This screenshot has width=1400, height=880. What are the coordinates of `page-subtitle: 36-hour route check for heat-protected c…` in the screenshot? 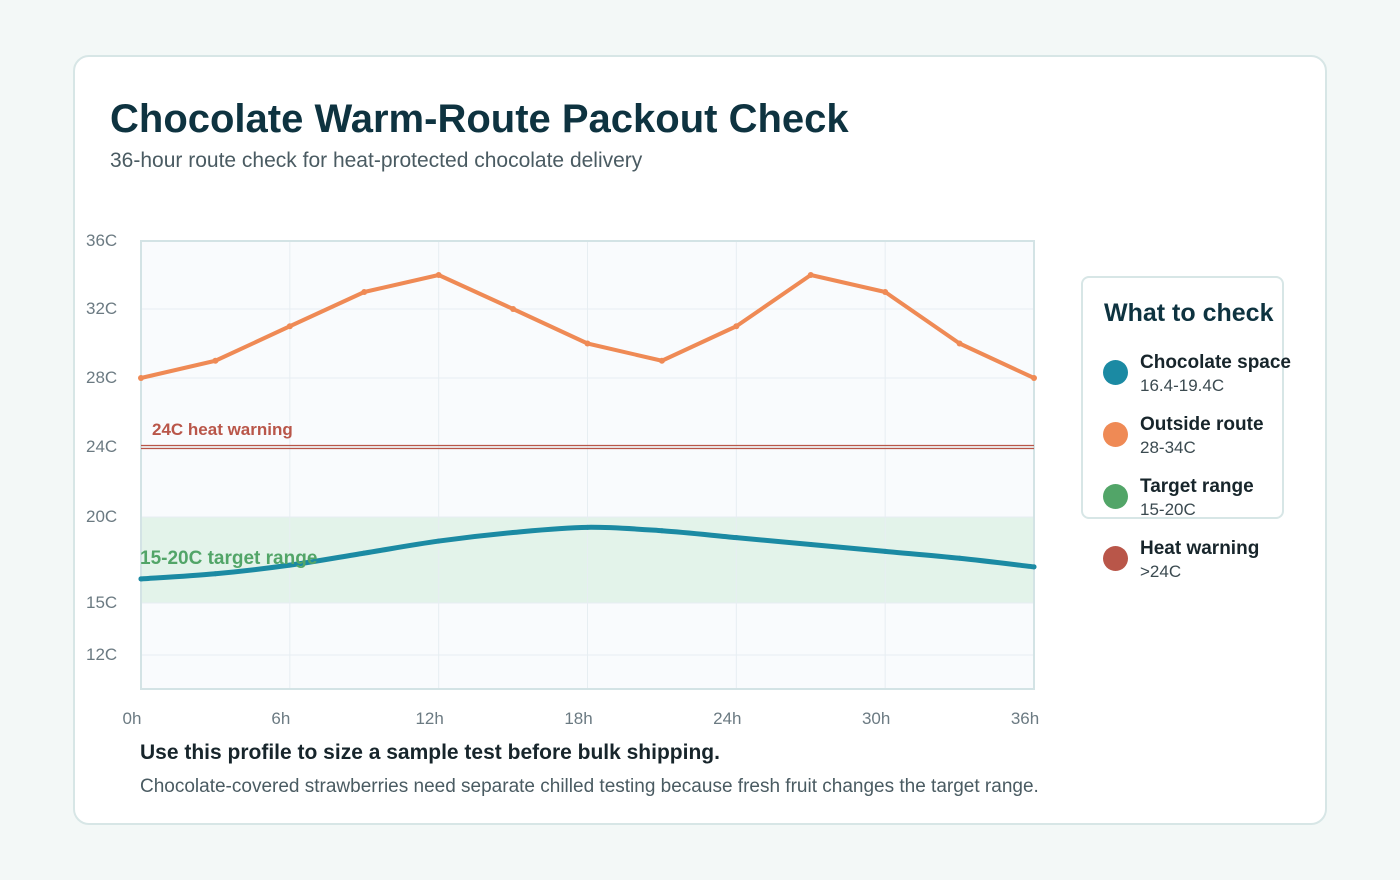 It's located at (376, 160).